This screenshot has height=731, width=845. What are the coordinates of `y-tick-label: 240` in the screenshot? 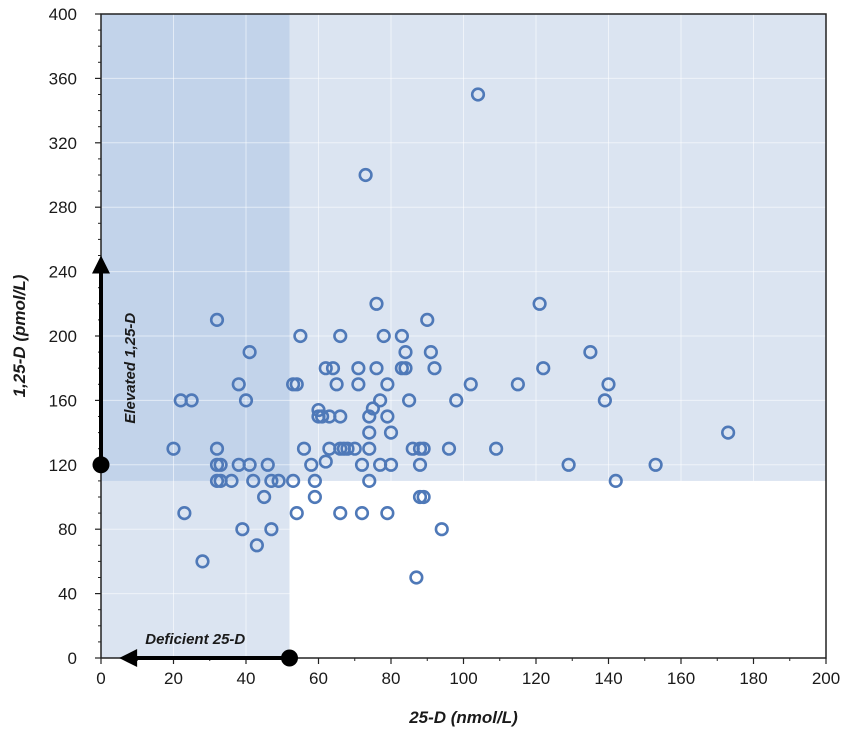 It's located at (63, 272).